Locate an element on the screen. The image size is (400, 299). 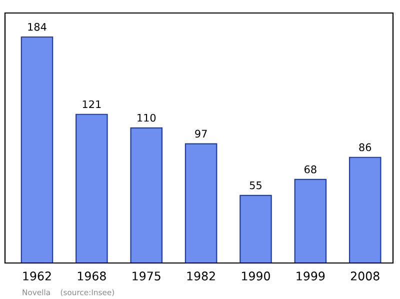
data-label: 121 is located at coordinates (91, 104).